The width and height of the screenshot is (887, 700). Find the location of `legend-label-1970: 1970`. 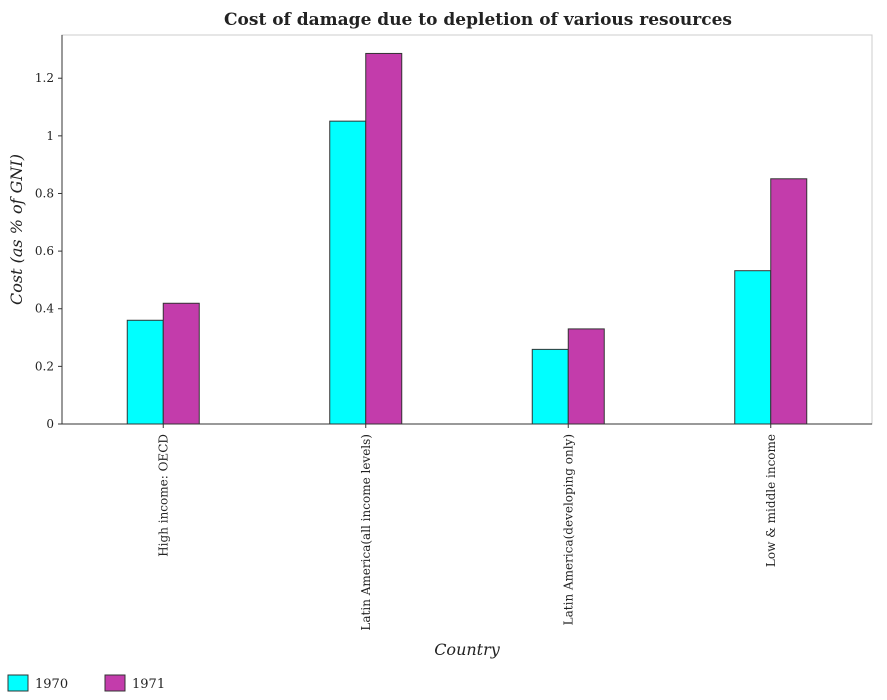

legend-label-1970: 1970 is located at coordinates (51, 684).